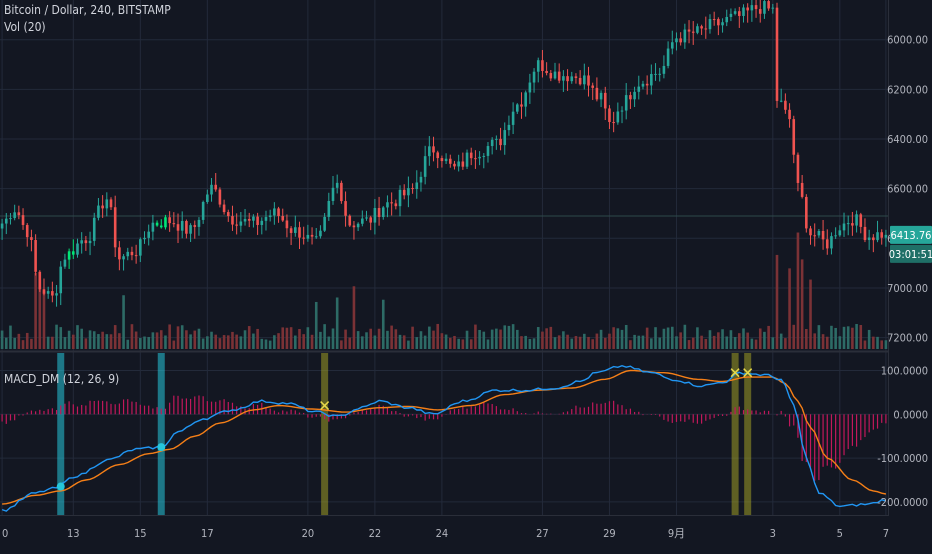 Image resolution: width=932 pixels, height=554 pixels. Describe the element at coordinates (609, 533) in the screenshot. I see `time-axis-label: 29` at that location.